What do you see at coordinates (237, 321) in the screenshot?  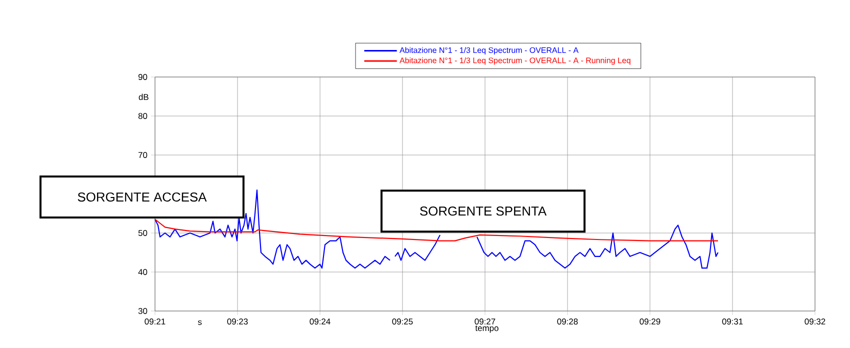 I see `x-tick-label: 09:23` at bounding box center [237, 321].